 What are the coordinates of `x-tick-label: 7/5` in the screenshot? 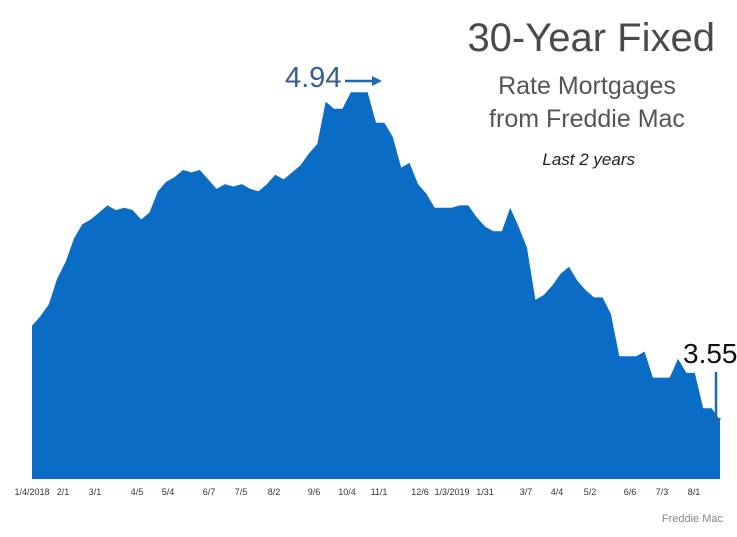 It's located at (241, 492).